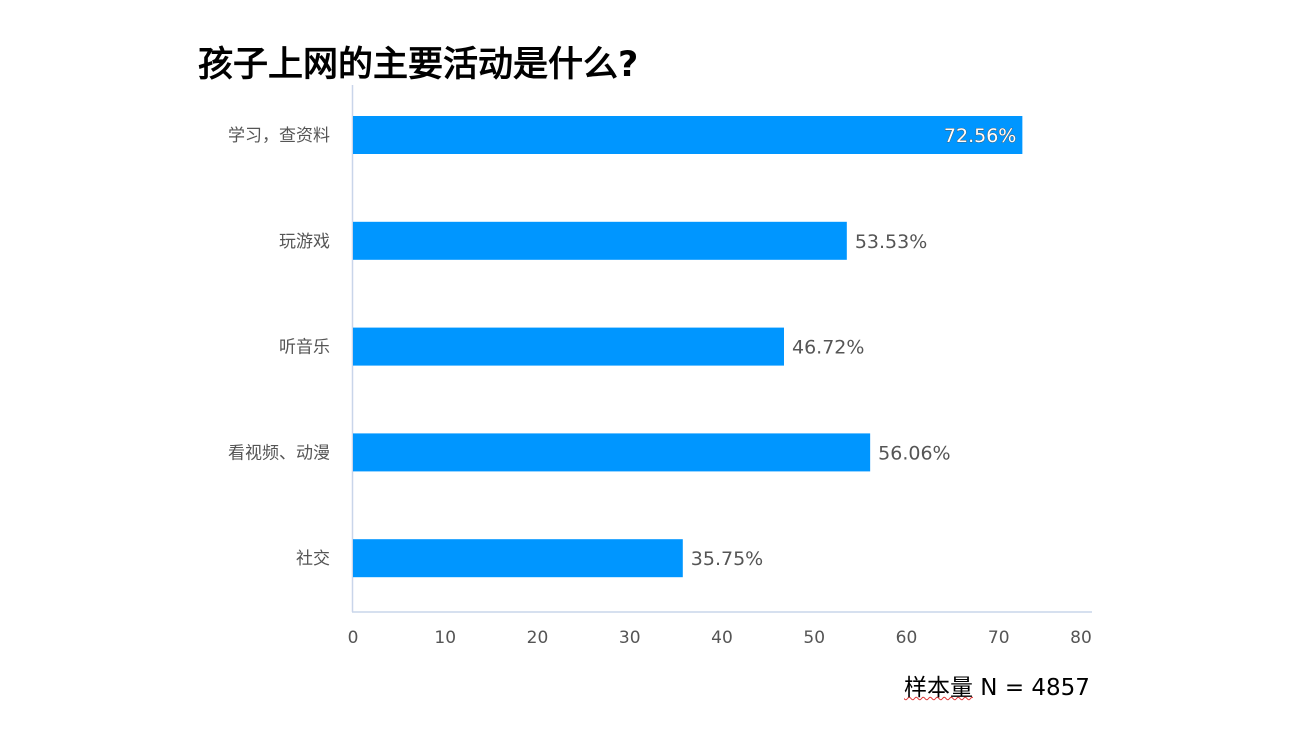 This screenshot has height=732, width=1310. What do you see at coordinates (353, 638) in the screenshot?
I see `x-tick-label: 0` at bounding box center [353, 638].